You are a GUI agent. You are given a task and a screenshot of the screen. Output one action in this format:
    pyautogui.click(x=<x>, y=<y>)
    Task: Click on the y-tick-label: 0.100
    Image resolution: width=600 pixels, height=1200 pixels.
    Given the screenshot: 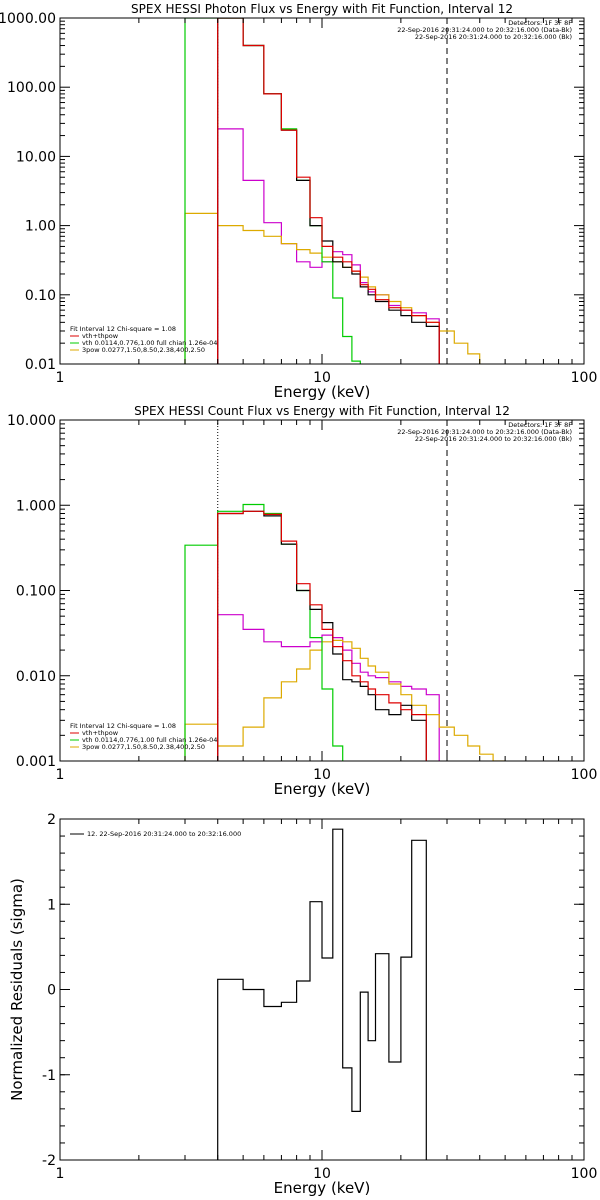 What is the action you would take?
    pyautogui.click(x=36, y=592)
    